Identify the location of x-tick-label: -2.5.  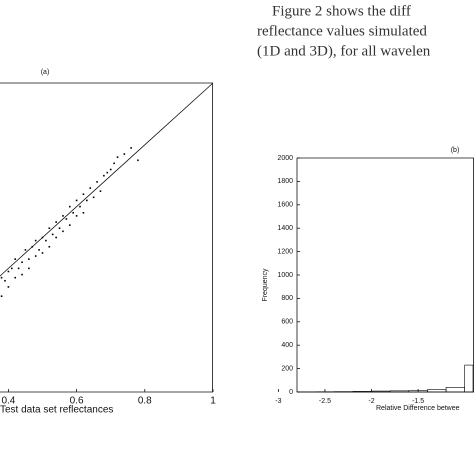
(325, 401).